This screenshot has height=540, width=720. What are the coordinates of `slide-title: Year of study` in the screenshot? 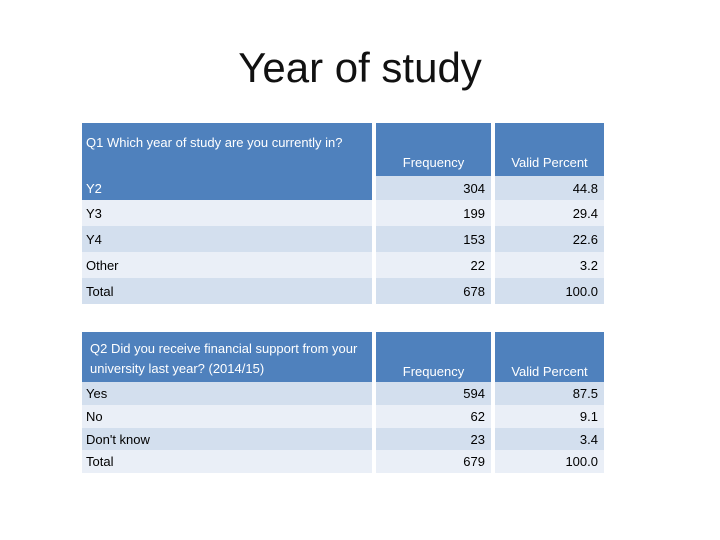 It's located at (360, 67).